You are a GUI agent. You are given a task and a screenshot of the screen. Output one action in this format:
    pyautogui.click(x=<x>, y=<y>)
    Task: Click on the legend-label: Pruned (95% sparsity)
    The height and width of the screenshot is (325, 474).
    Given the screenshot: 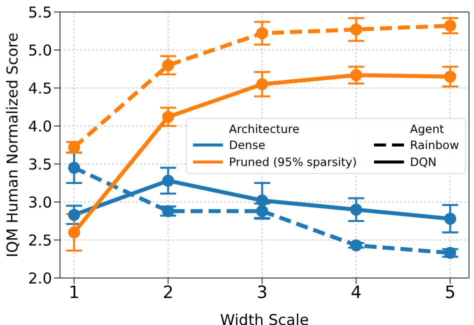 What is the action you would take?
    pyautogui.click(x=293, y=161)
    